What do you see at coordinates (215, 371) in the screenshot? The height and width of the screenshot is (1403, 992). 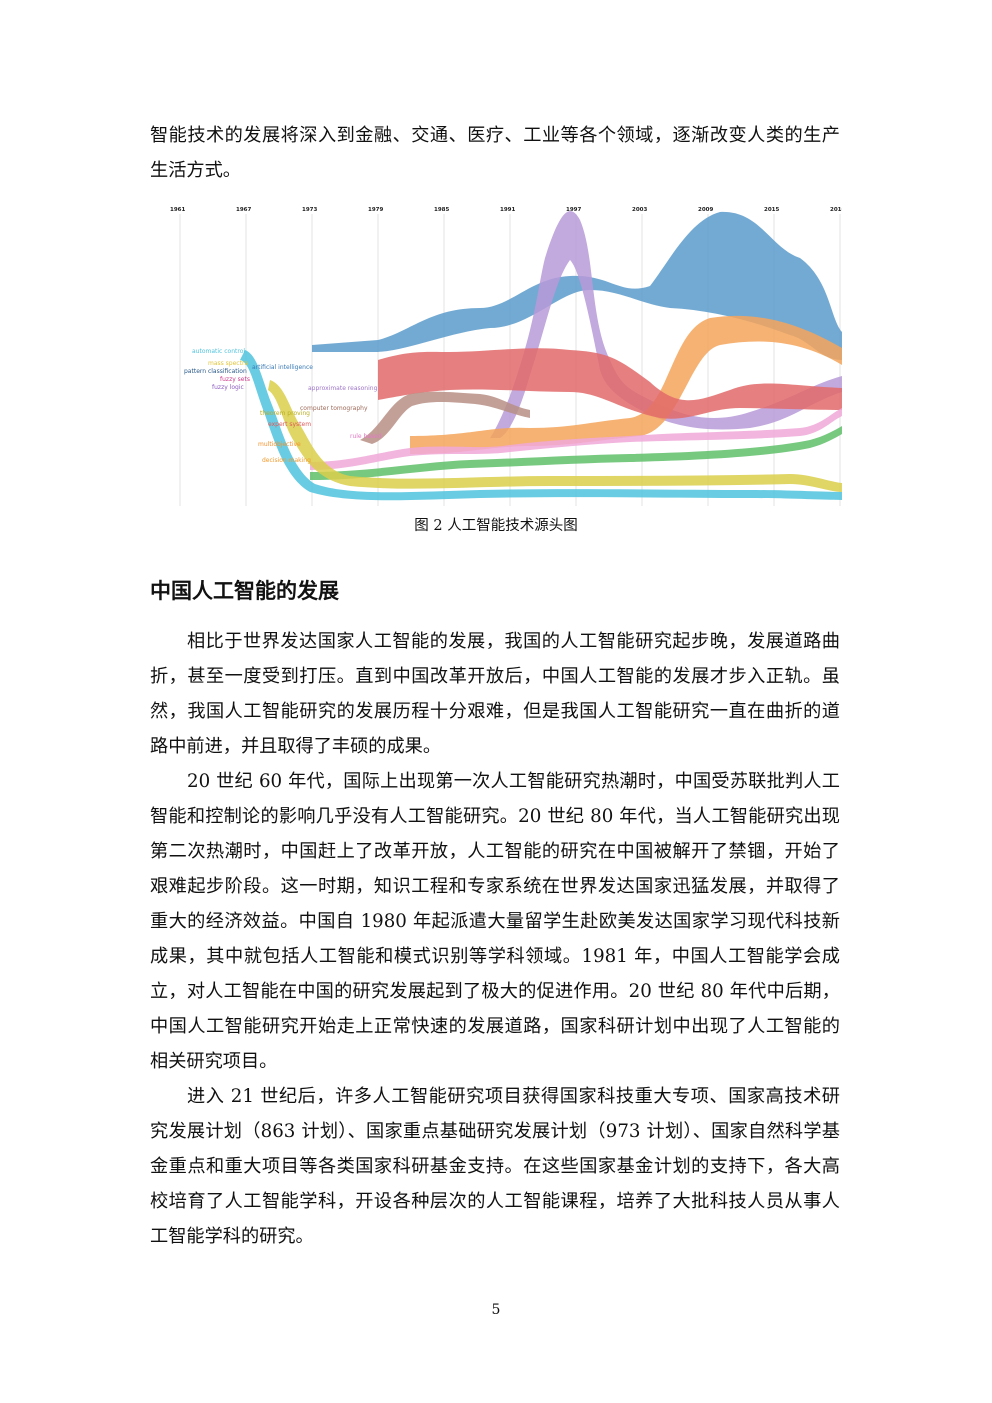 I see `topic-label: pattern classification` at bounding box center [215, 371].